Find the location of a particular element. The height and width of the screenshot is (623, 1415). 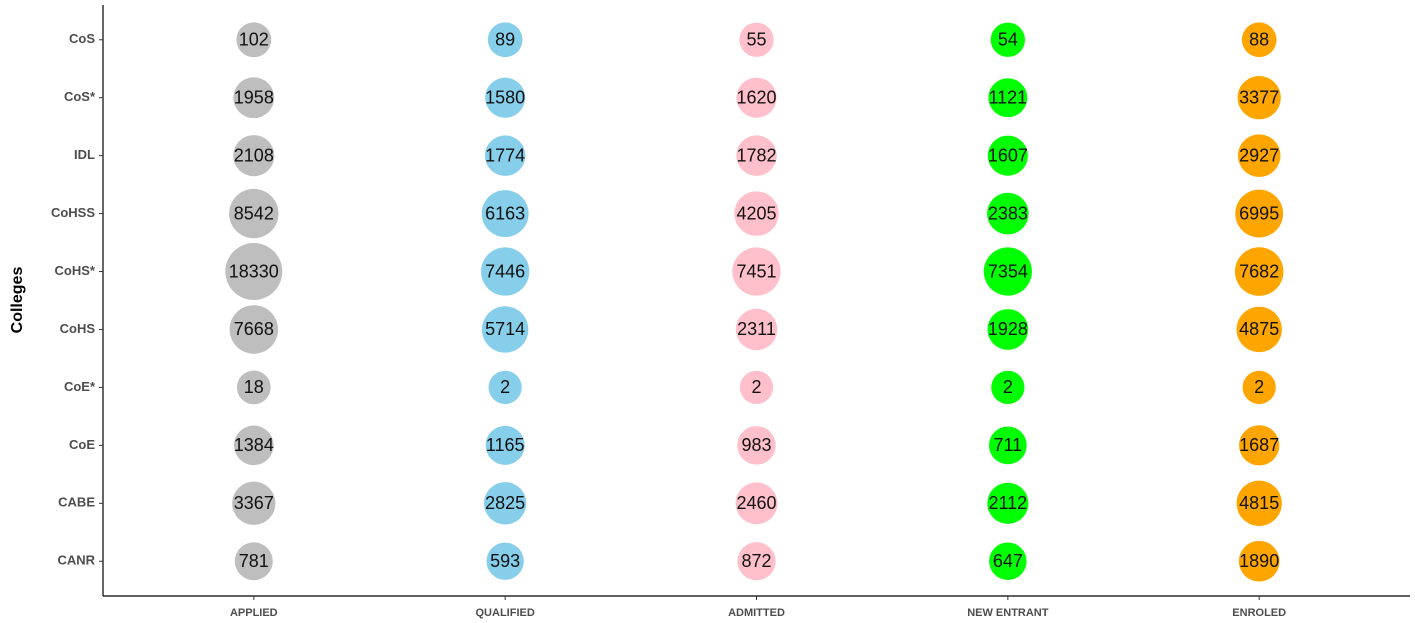

value-label: 102 is located at coordinates (254, 40).